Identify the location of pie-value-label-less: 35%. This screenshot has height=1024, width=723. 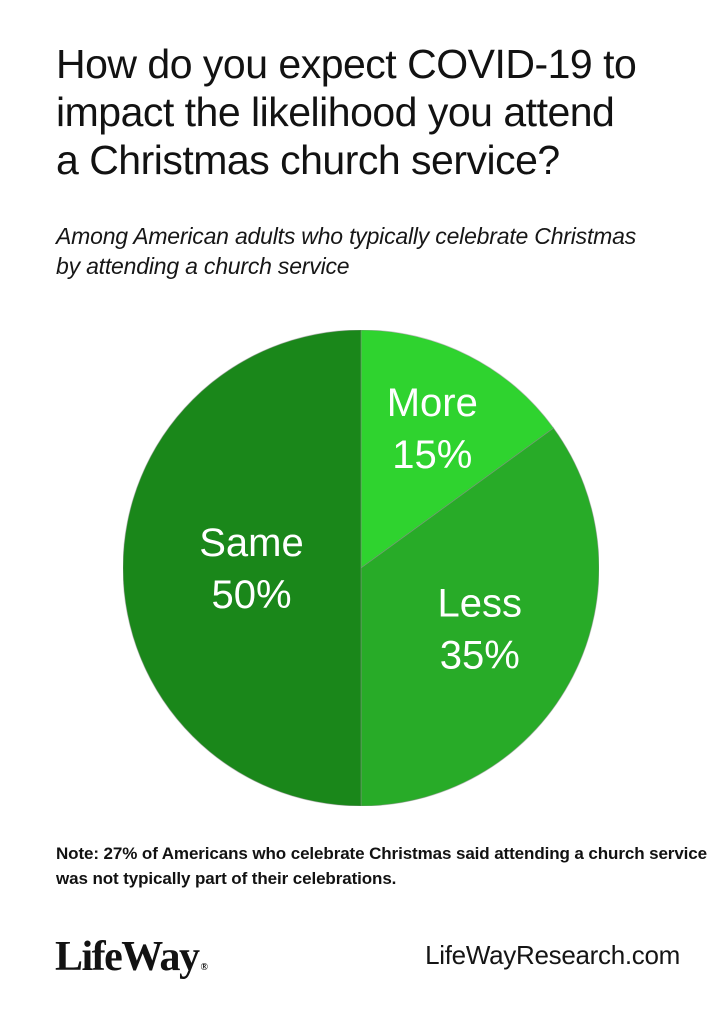
(480, 656).